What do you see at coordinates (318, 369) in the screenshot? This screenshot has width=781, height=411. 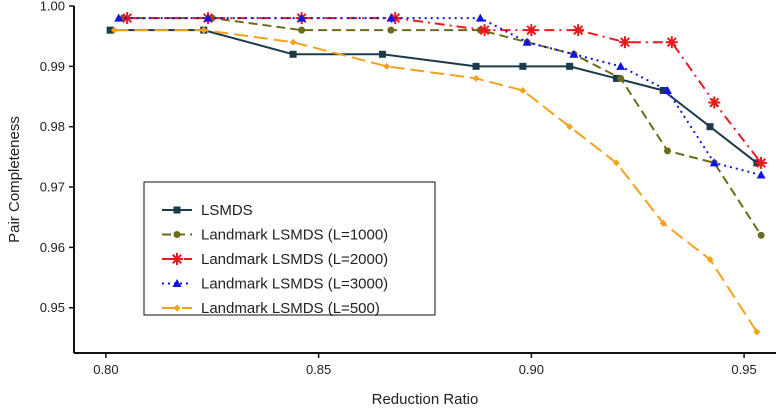 I see `x-tick-label: 0.85` at bounding box center [318, 369].